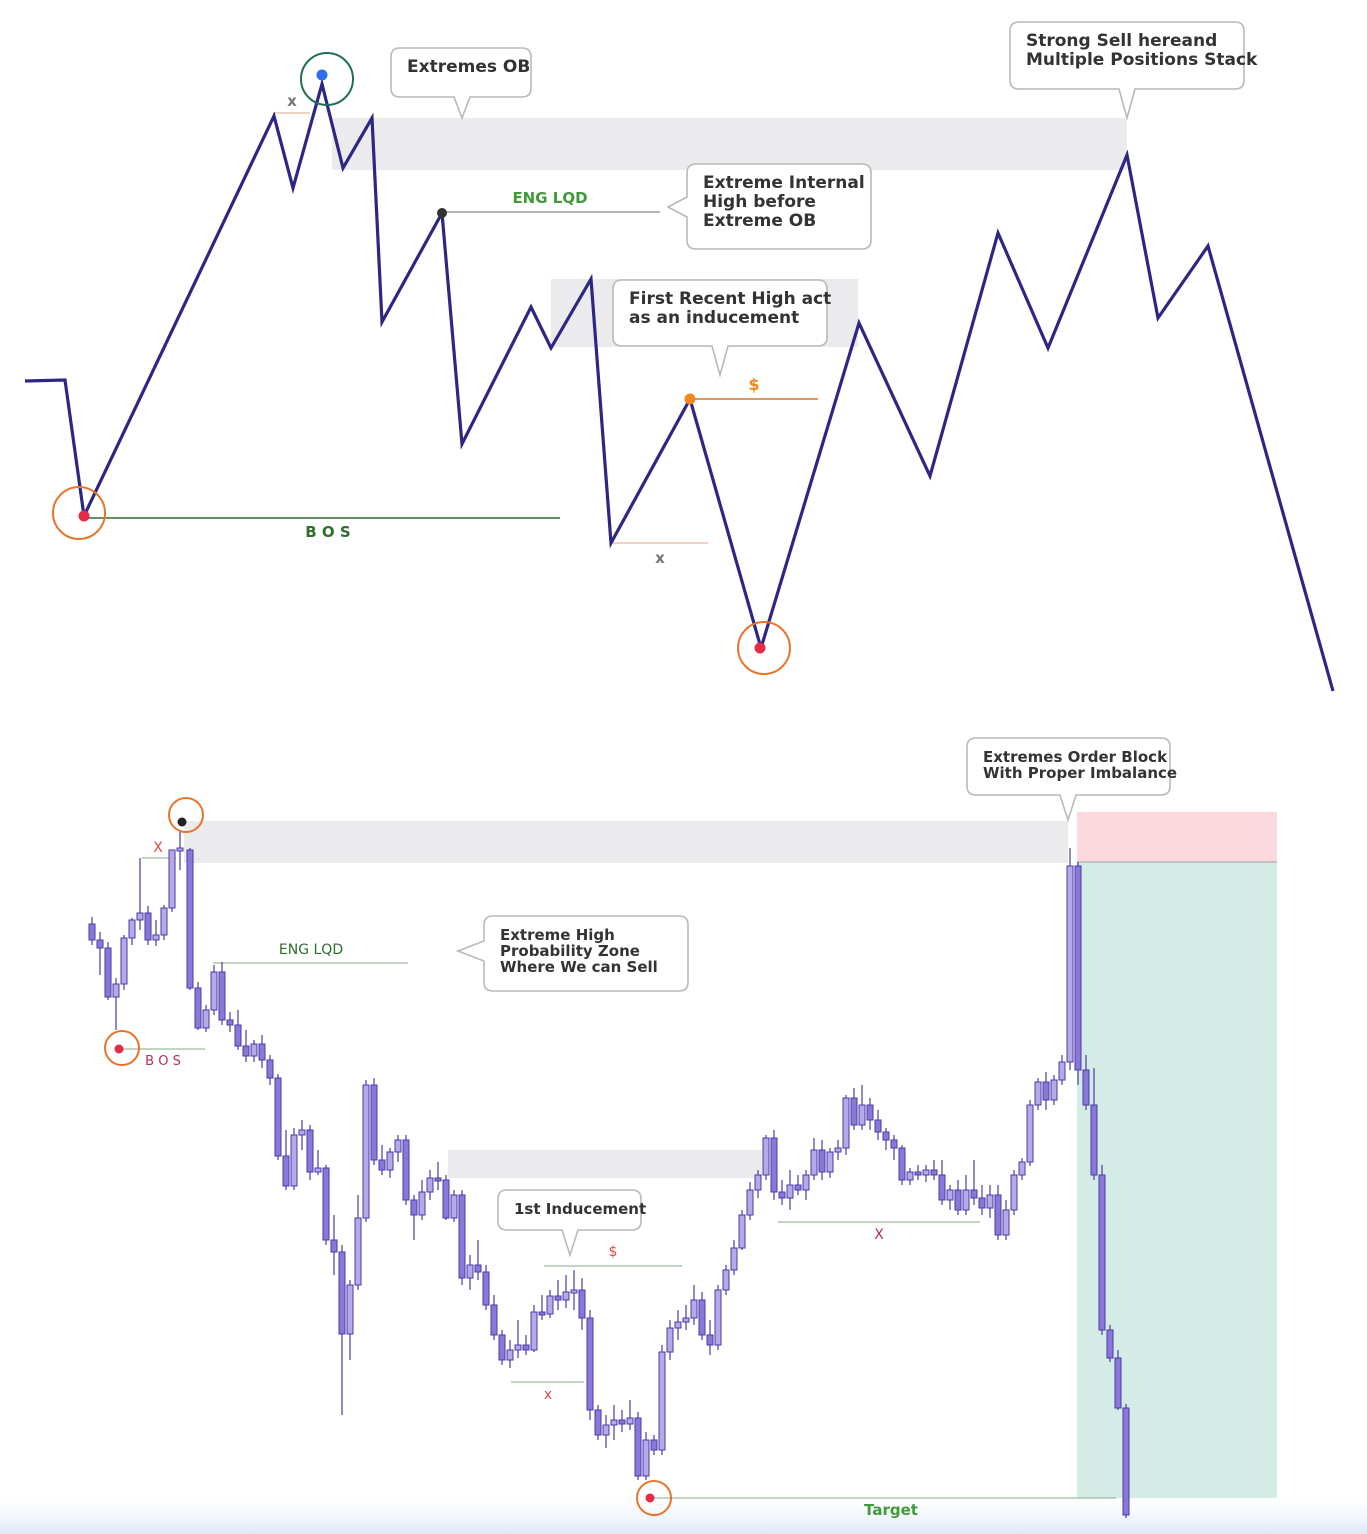 This screenshot has width=1367, height=1534. Describe the element at coordinates (1177, 1180) in the screenshot. I see `take-profit-zone` at that location.